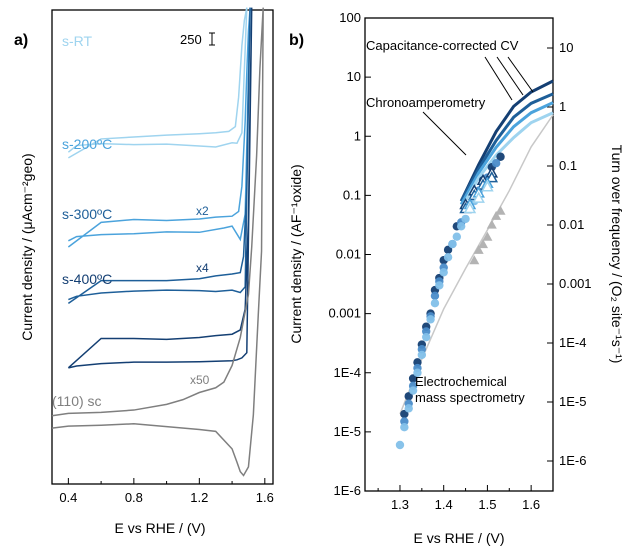  Describe the element at coordinates (470, 397) in the screenshot. I see `annotation-ems-line2: mass spectrometry` at that location.